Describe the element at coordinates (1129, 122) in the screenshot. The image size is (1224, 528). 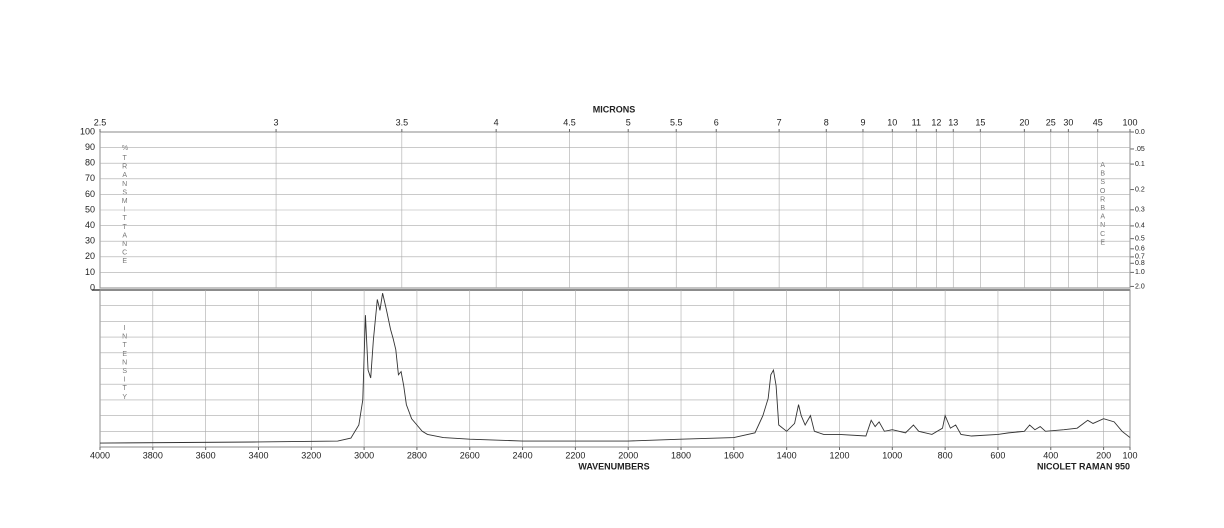
I see `micron-tick-label: 100` at that location.